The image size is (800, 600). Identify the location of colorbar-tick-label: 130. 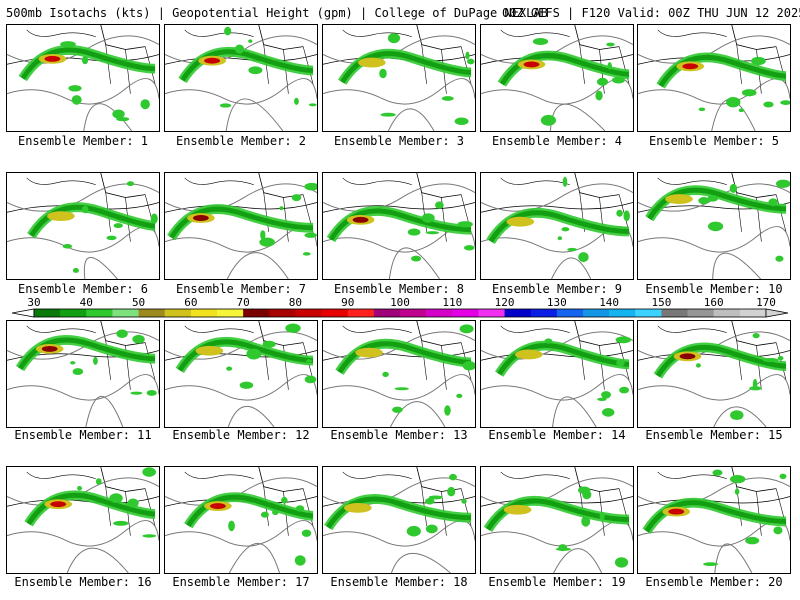
(557, 302).